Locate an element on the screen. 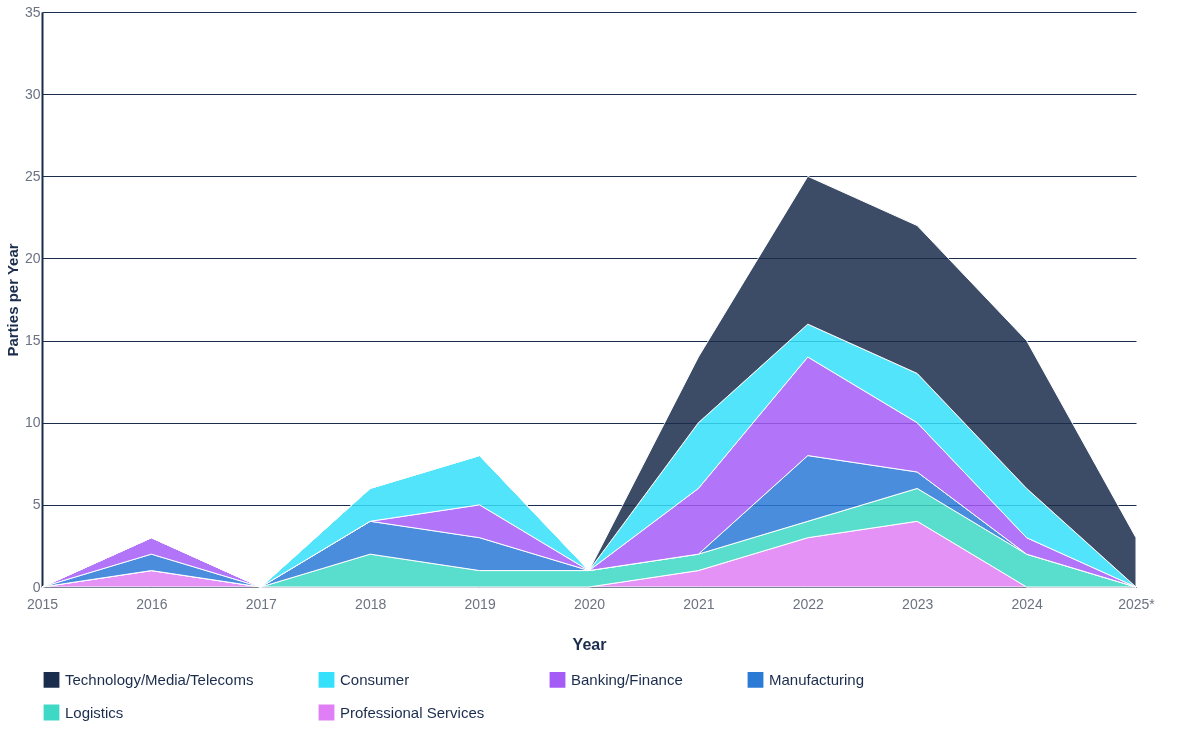  x-axis-title: Year is located at coordinates (589, 644).